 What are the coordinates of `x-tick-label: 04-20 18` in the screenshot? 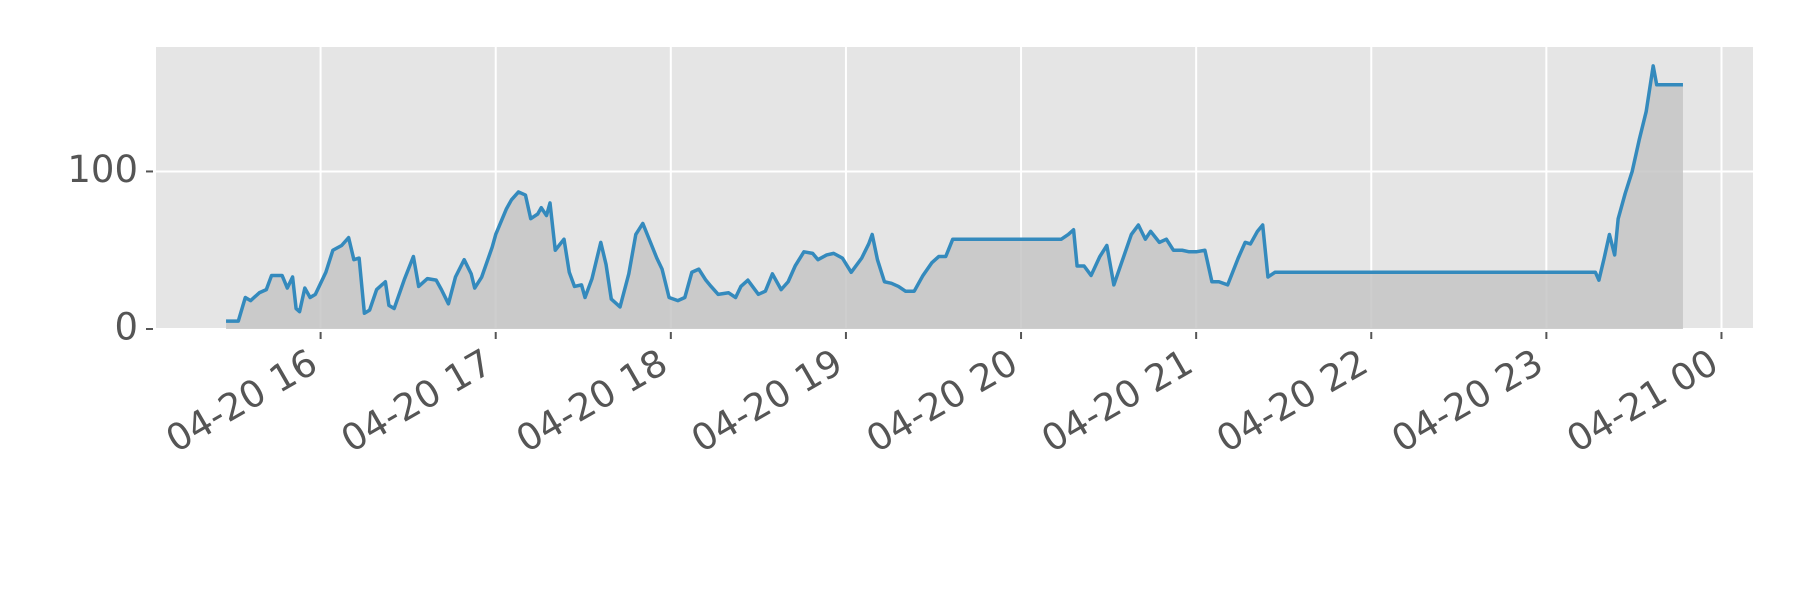 It's located at (592, 401).